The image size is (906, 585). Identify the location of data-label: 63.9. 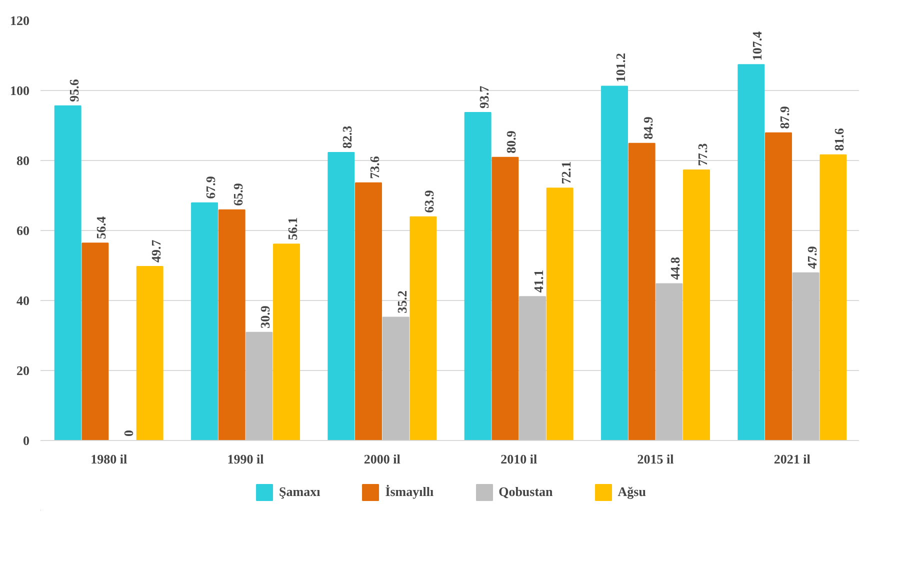
(429, 201).